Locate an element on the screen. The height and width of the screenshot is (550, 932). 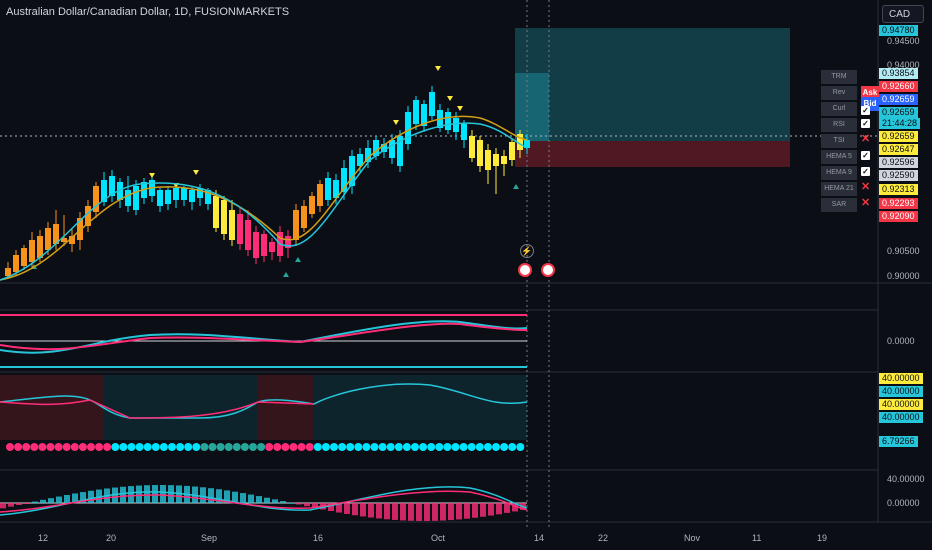
currency-button: CAD is located at coordinates (903, 14).